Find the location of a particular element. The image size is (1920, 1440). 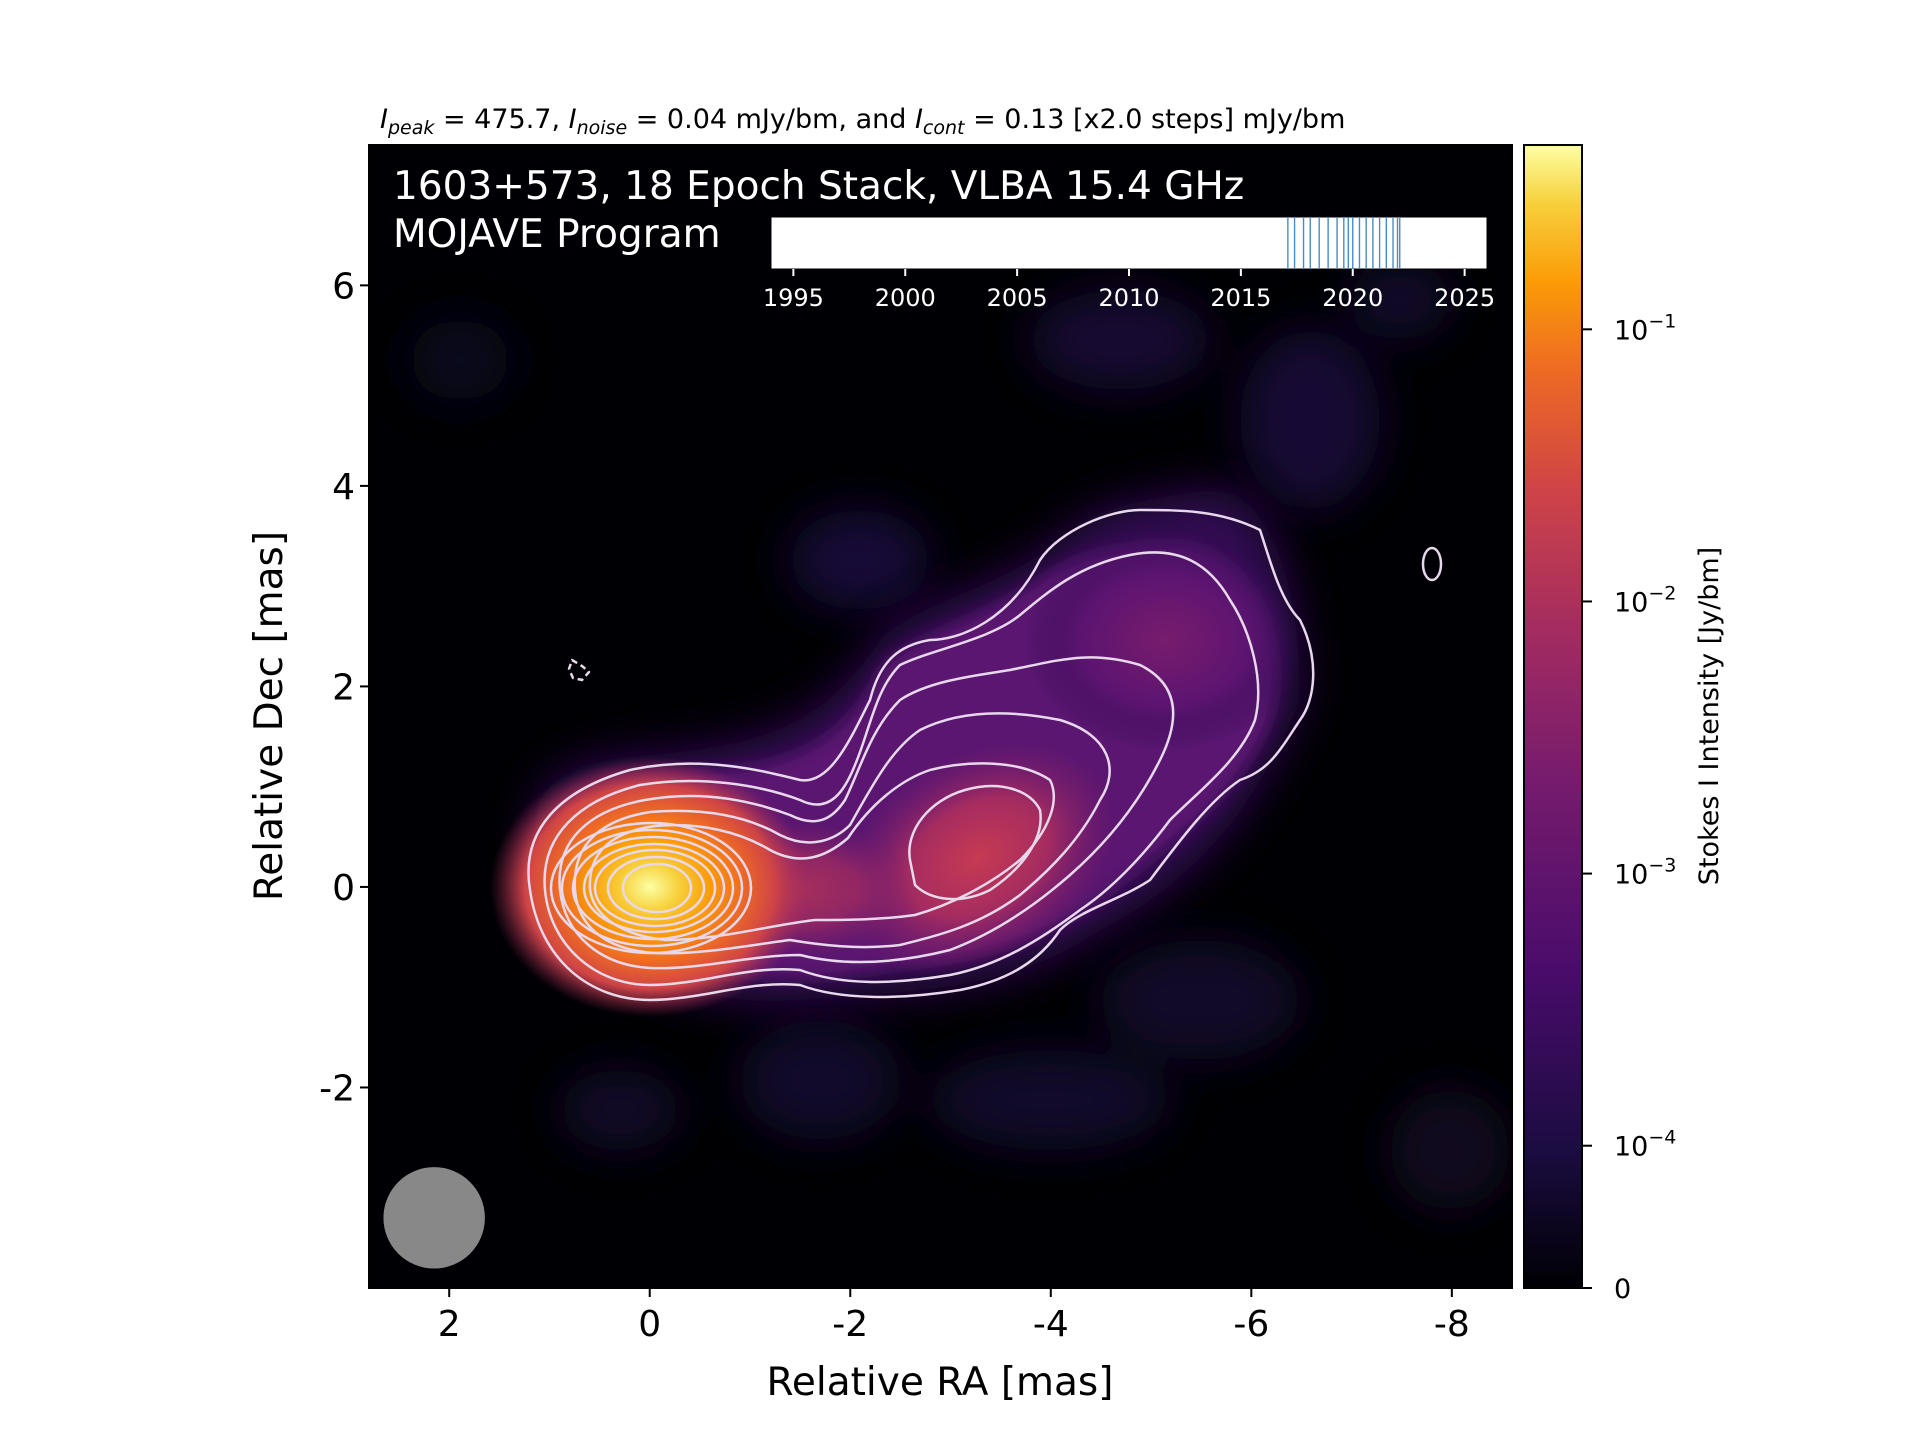

y-tick-label: 2 is located at coordinates (343, 687).